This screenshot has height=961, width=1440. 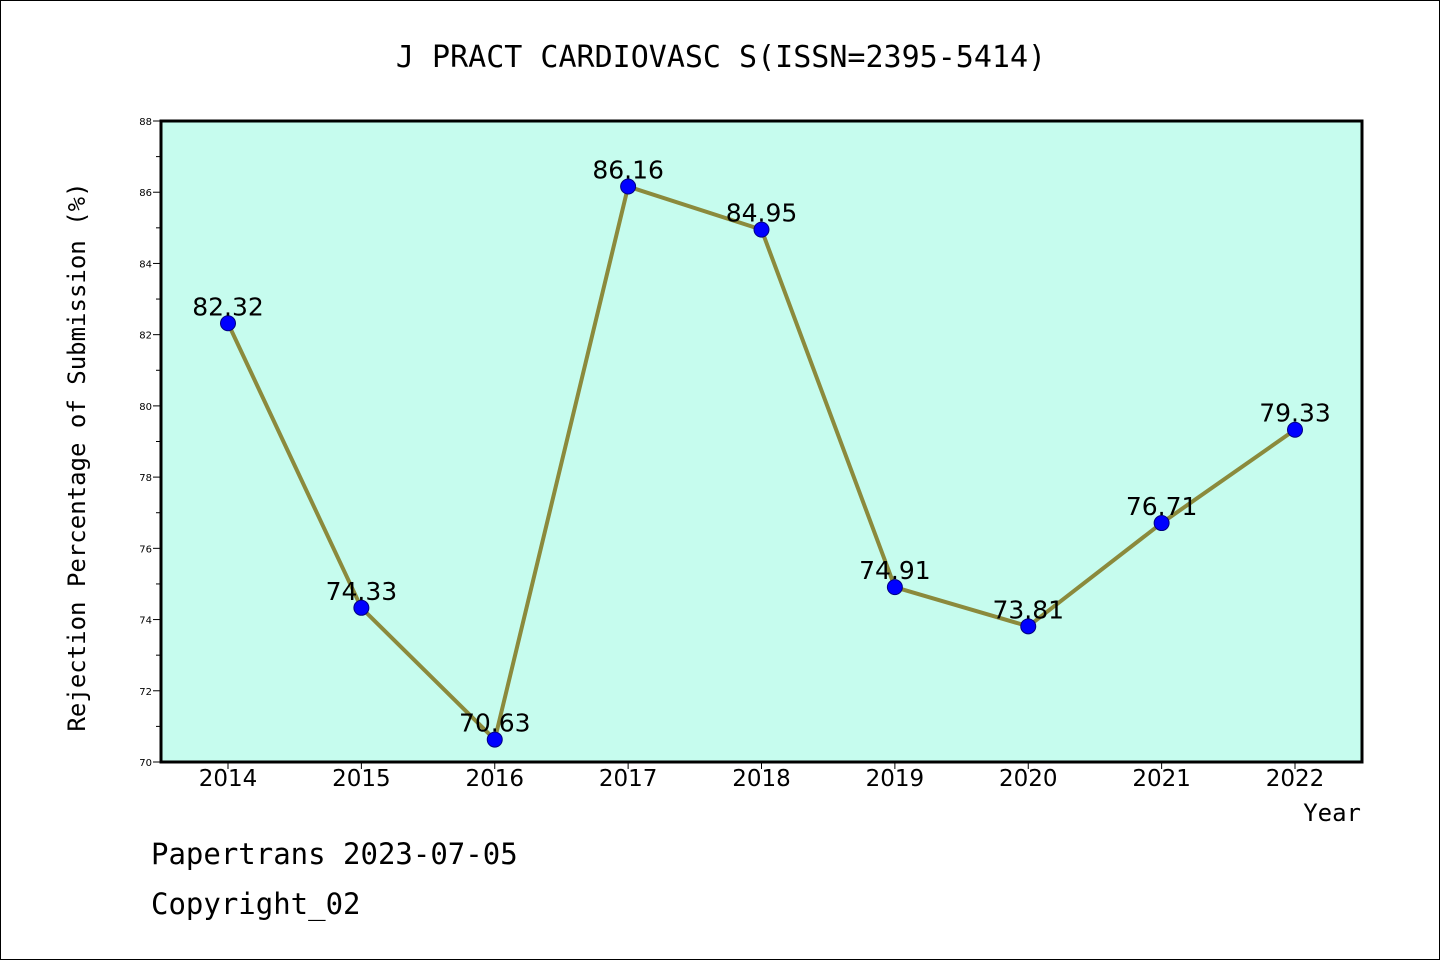 What do you see at coordinates (721, 57) in the screenshot?
I see `chart-title: J PRACT CARDIOVASC S(ISSN=2395-5414)` at bounding box center [721, 57].